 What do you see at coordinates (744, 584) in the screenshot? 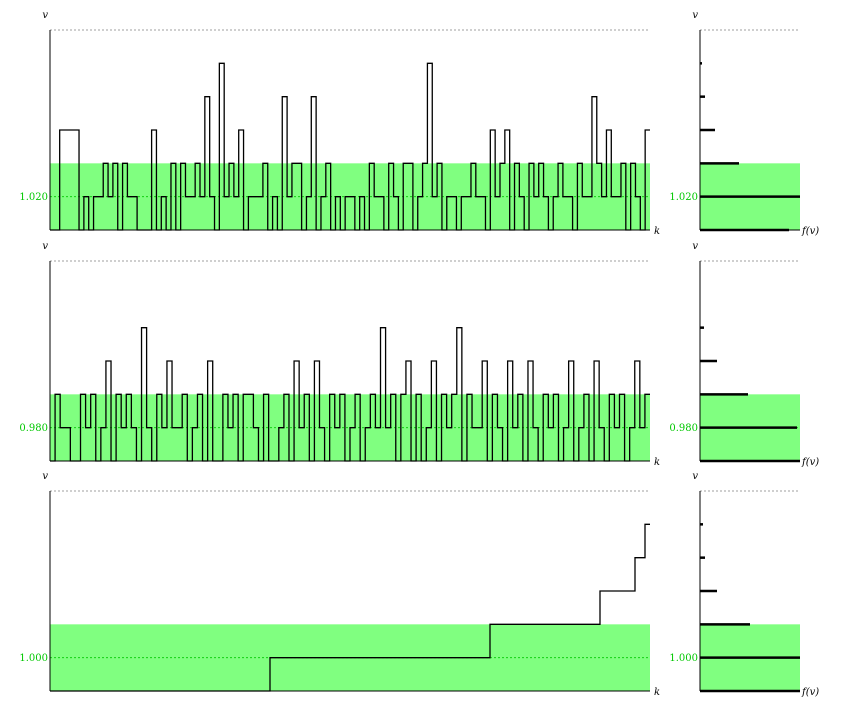
I see `histogram-panel-3: 1.000 v f(v)` at bounding box center [744, 584].